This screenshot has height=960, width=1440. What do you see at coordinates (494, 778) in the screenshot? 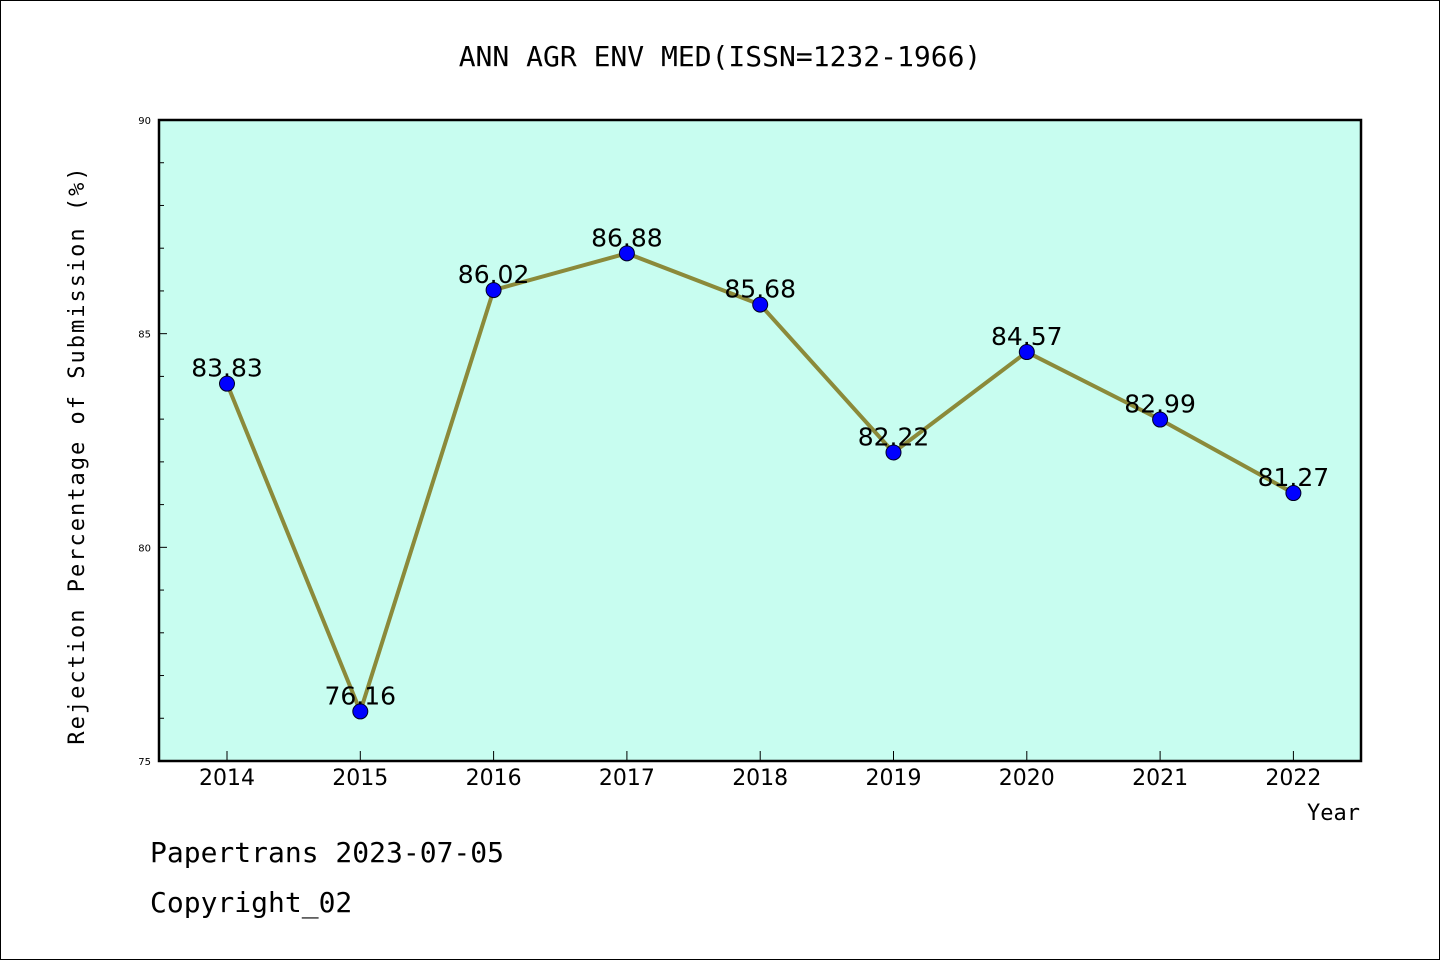
I see `x-tick-label: 2016` at bounding box center [494, 778].